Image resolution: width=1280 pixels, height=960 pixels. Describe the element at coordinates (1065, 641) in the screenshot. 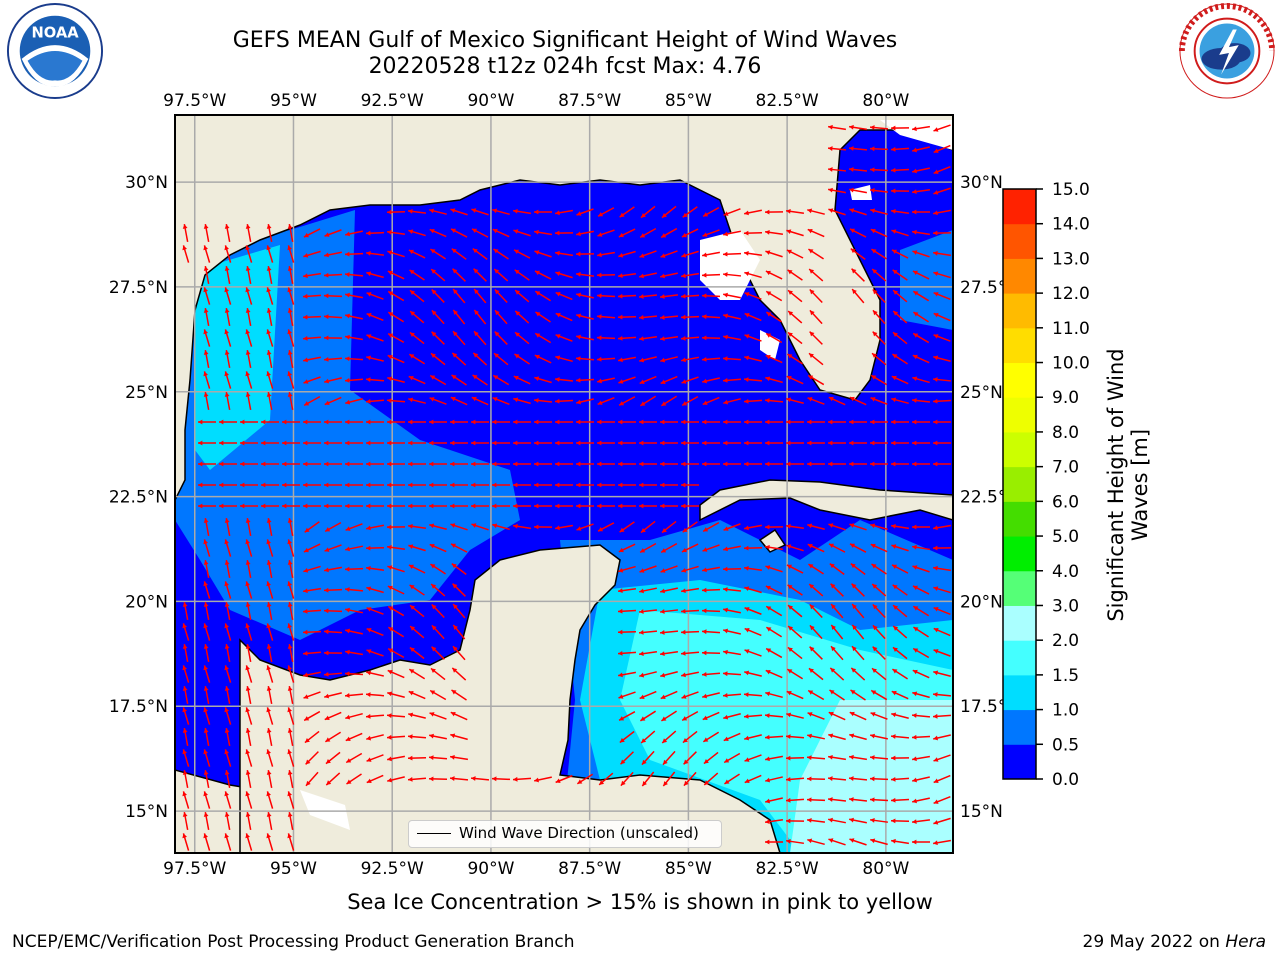

I see `colorbar-tick-label: 2.0` at that location.